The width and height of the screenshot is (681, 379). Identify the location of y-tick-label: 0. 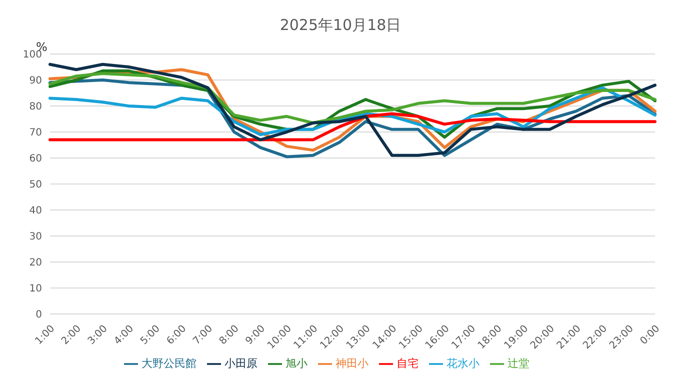
(39, 315).